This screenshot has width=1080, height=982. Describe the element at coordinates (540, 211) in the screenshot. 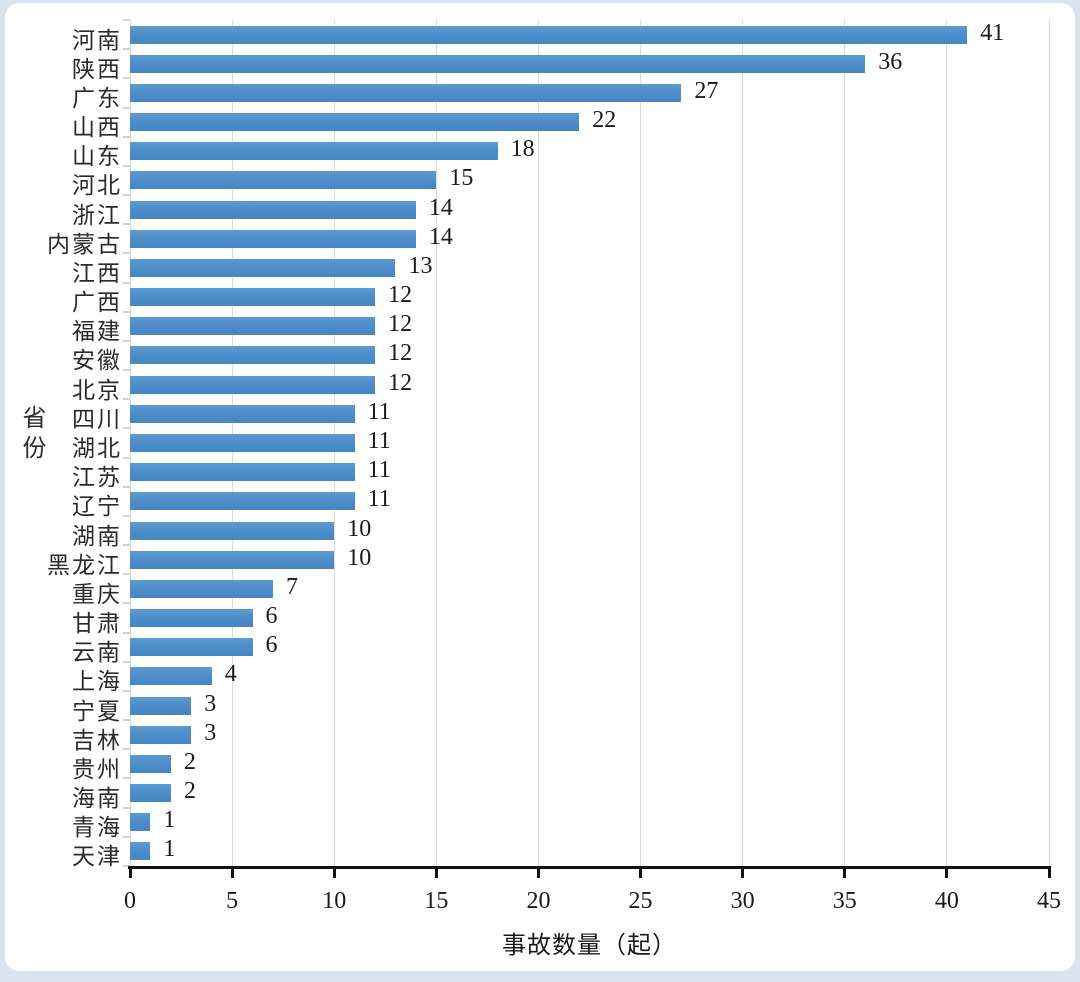

I see `bar-row: 浙江 14` at that location.